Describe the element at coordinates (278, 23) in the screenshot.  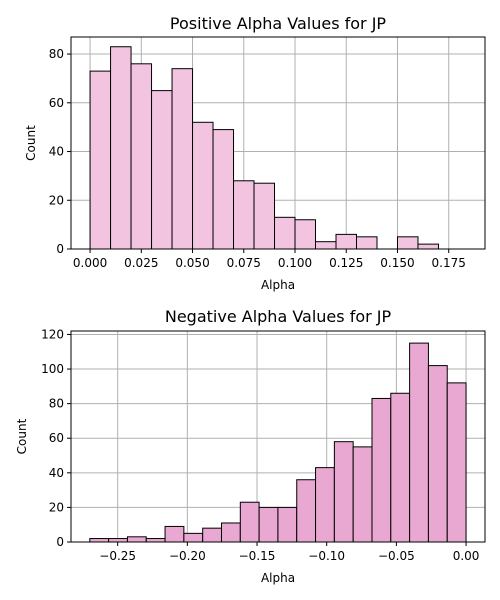
I see `chart-title: Positive Alpha Values for JP` at that location.